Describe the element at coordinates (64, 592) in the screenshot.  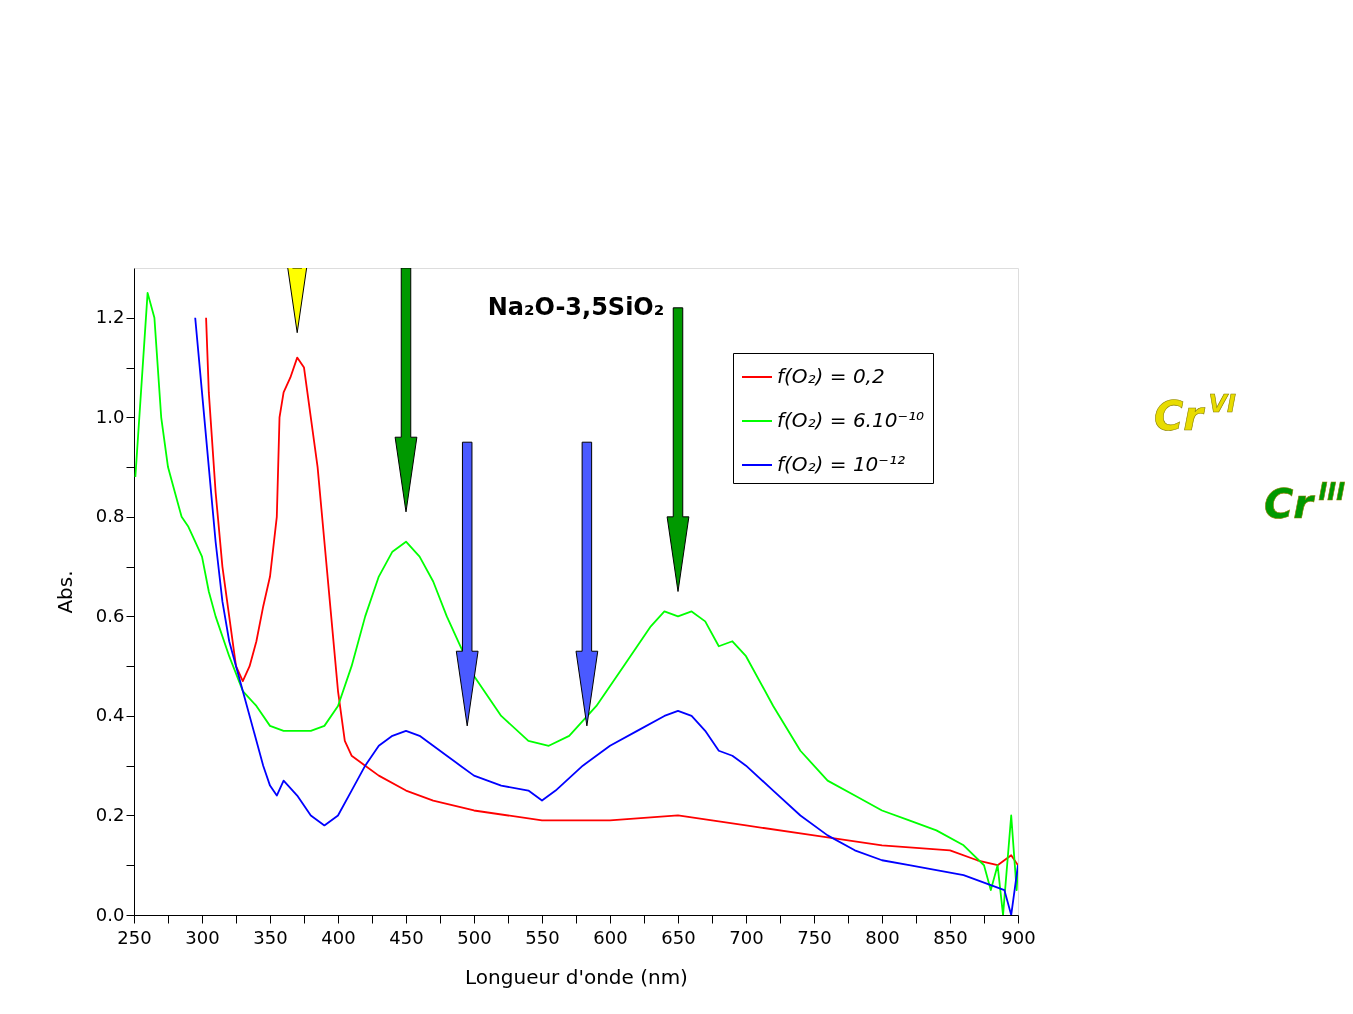
I see `y-axis-title: Abs.` at that location.